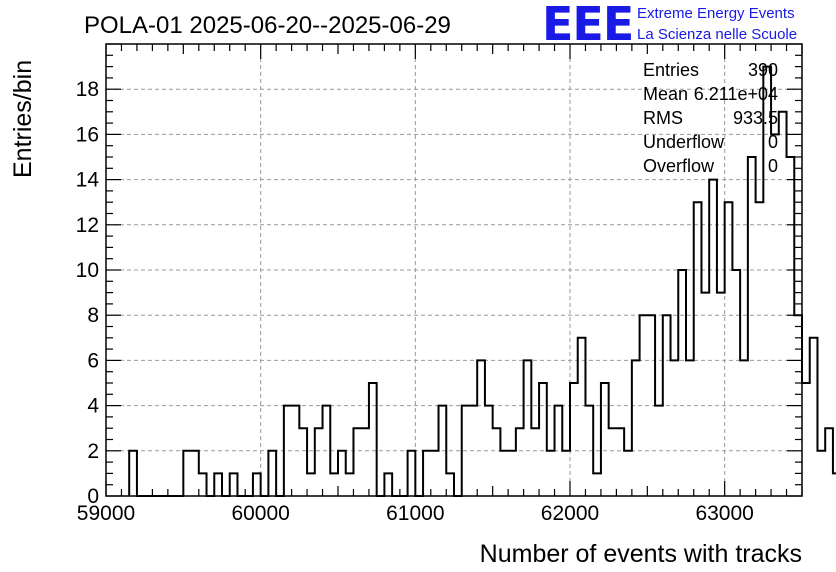 The image size is (836, 572). I want to click on eee-logo-text: EEE, so click(587, 25).